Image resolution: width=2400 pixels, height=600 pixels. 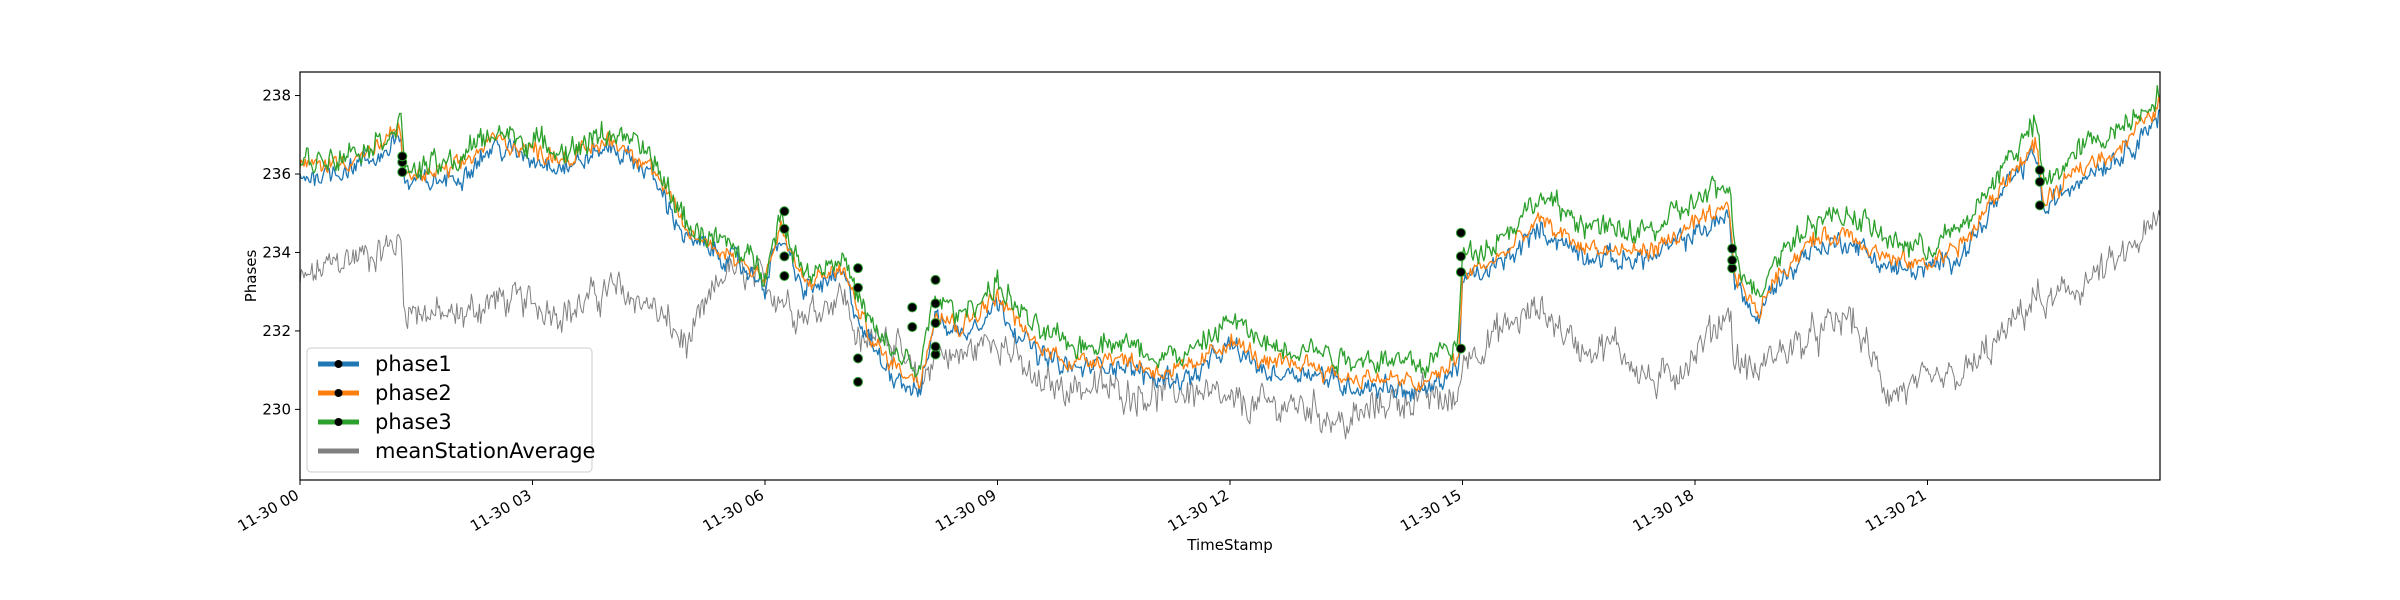 I want to click on legend-item-phase2: phase2, so click(x=385, y=393).